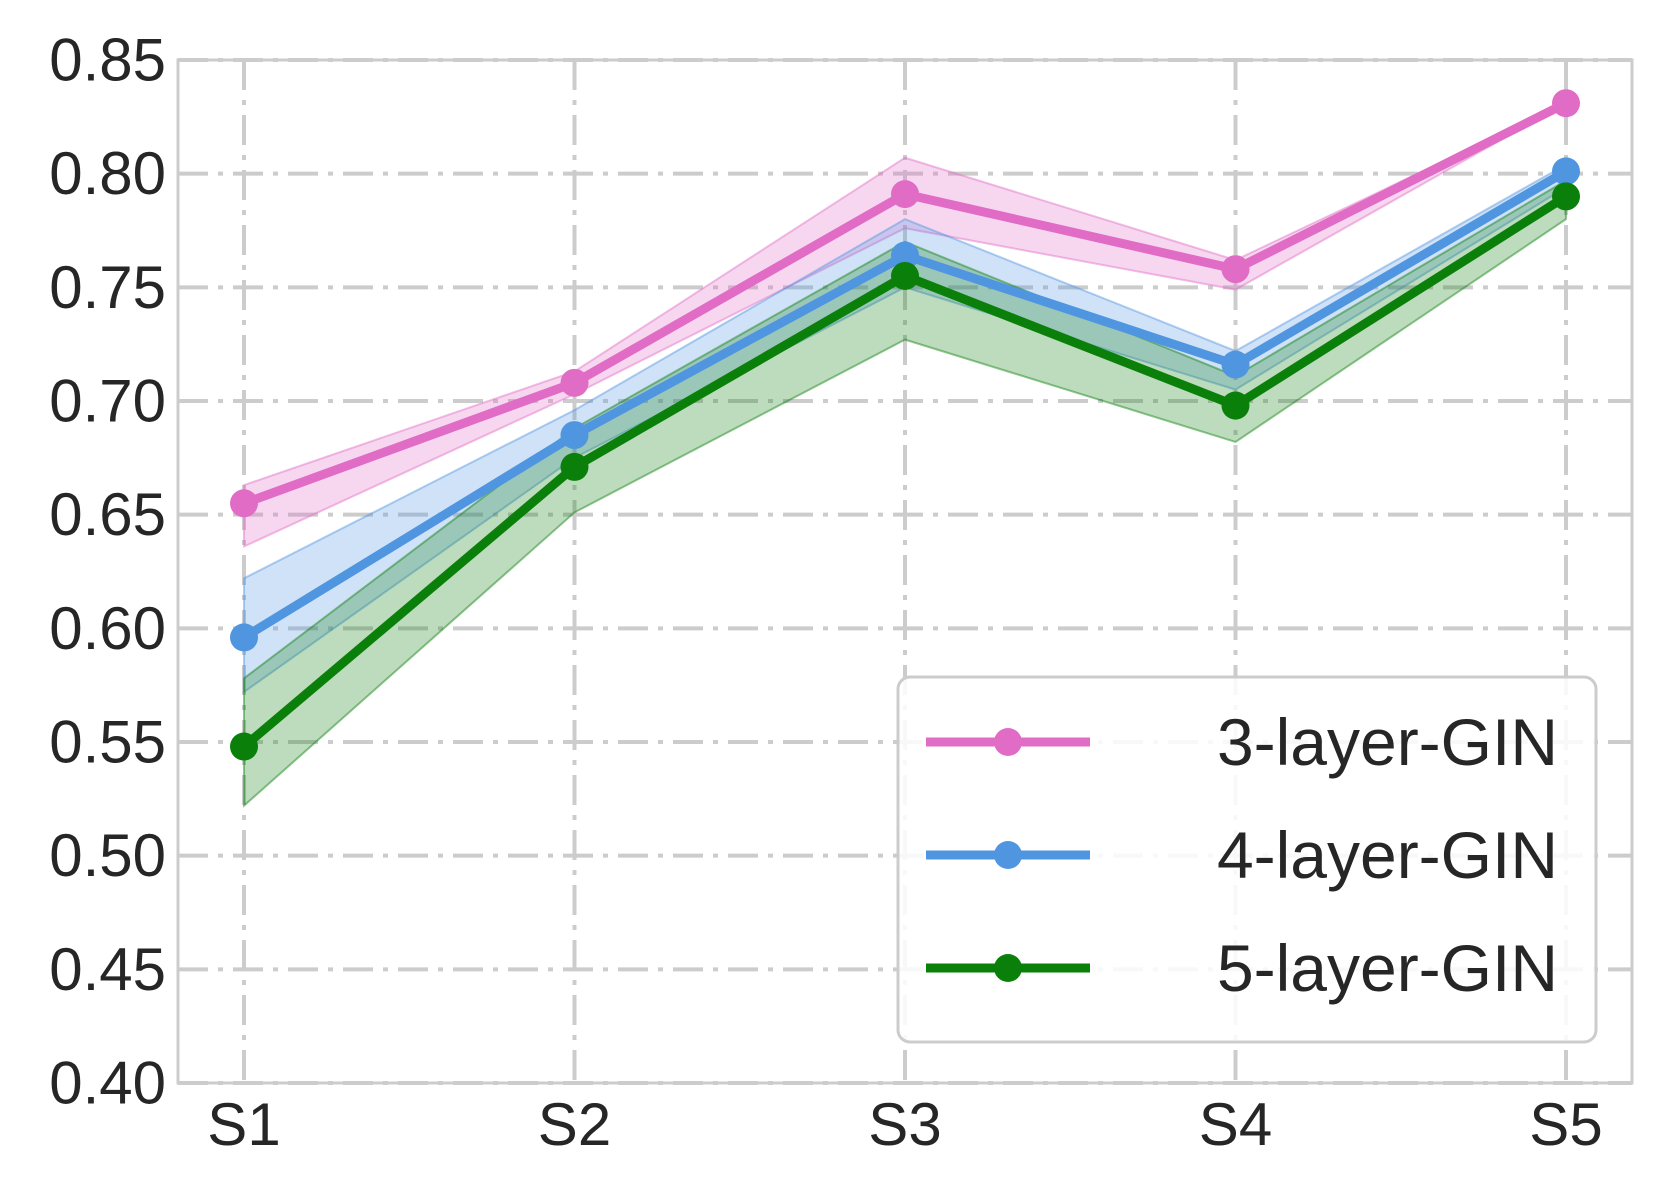  What do you see at coordinates (904, 1124) in the screenshot?
I see `x-tick-label: S3` at bounding box center [904, 1124].